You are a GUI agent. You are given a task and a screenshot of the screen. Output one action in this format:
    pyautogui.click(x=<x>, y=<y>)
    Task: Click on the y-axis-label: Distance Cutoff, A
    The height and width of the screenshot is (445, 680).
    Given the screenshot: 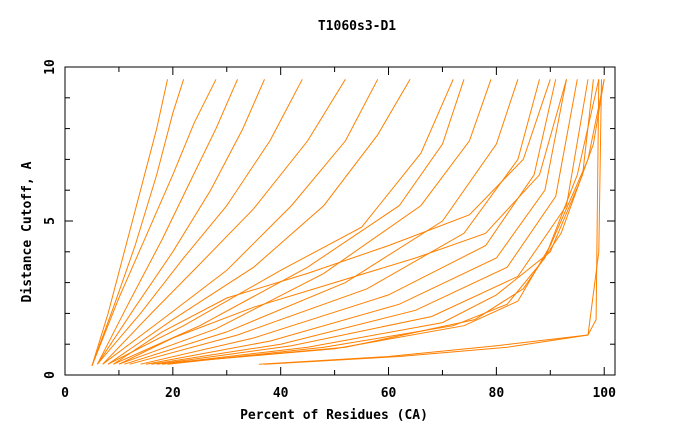 What is the action you would take?
    pyautogui.click(x=27, y=231)
    